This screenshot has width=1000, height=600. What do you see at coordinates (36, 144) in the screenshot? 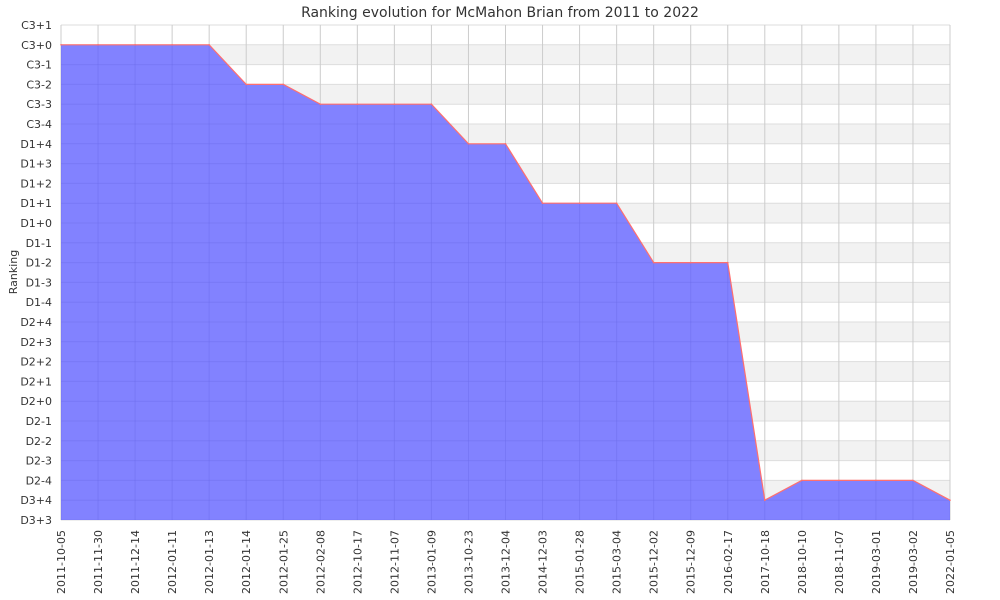
I see `y-tick-label: D1+4` at bounding box center [36, 144].